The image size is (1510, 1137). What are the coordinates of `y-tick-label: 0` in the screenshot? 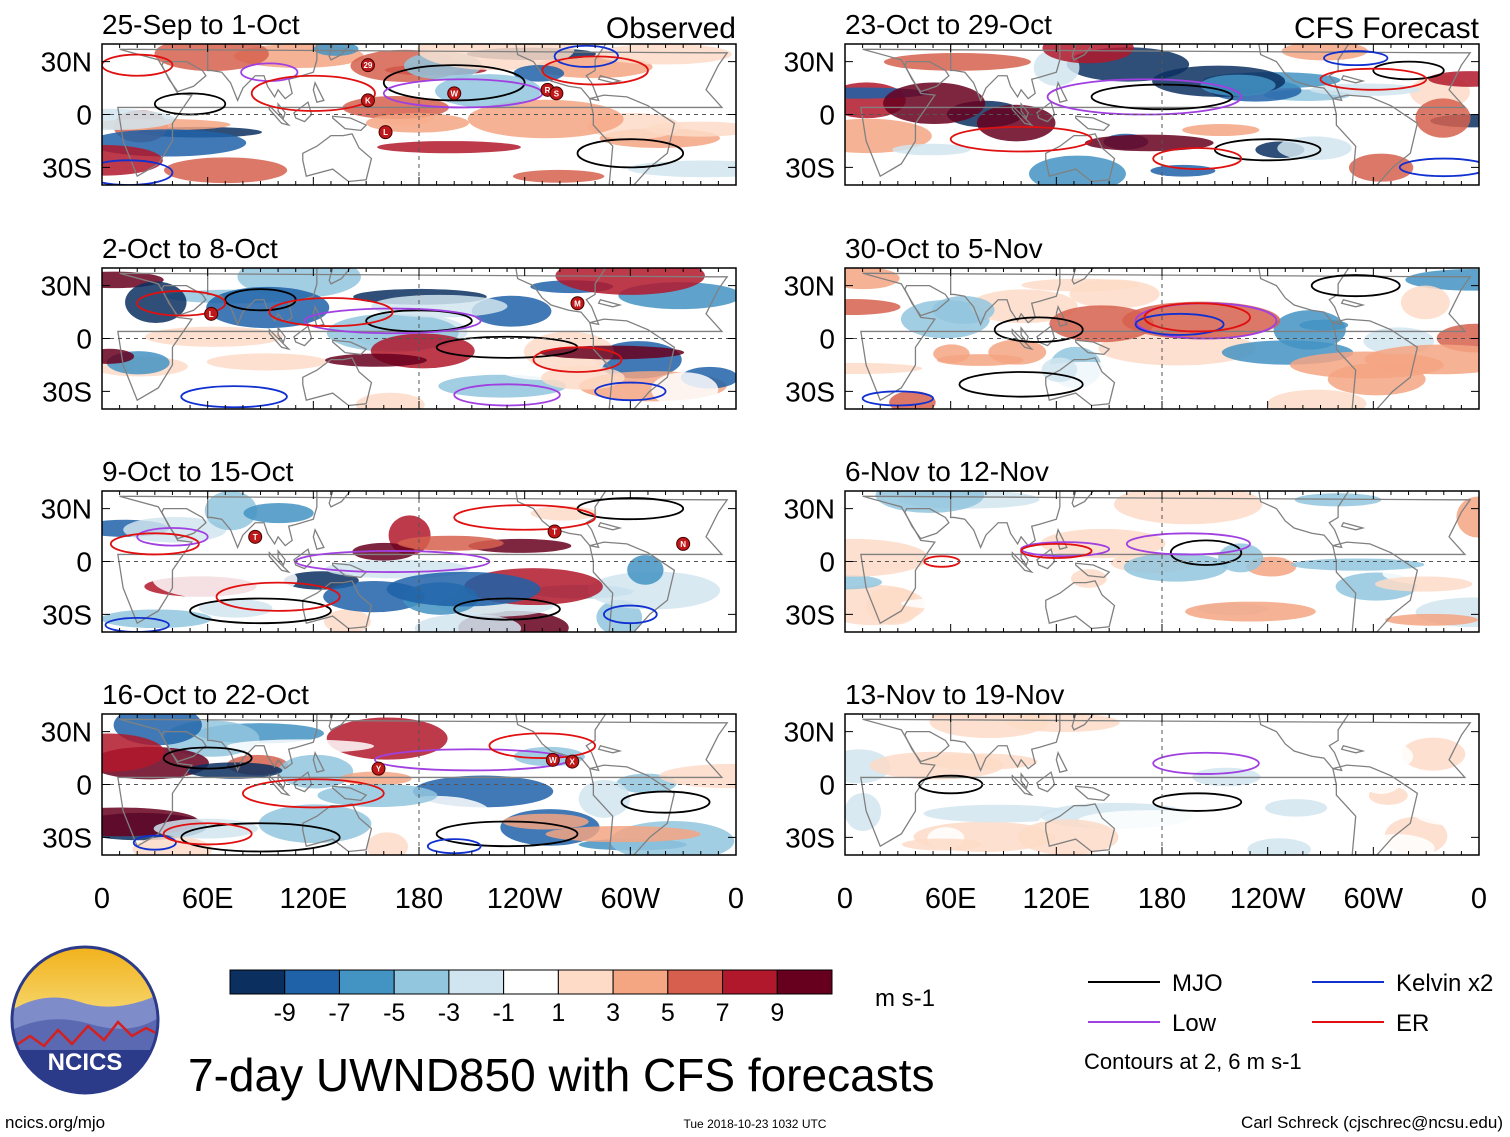 It's located at (84, 339).